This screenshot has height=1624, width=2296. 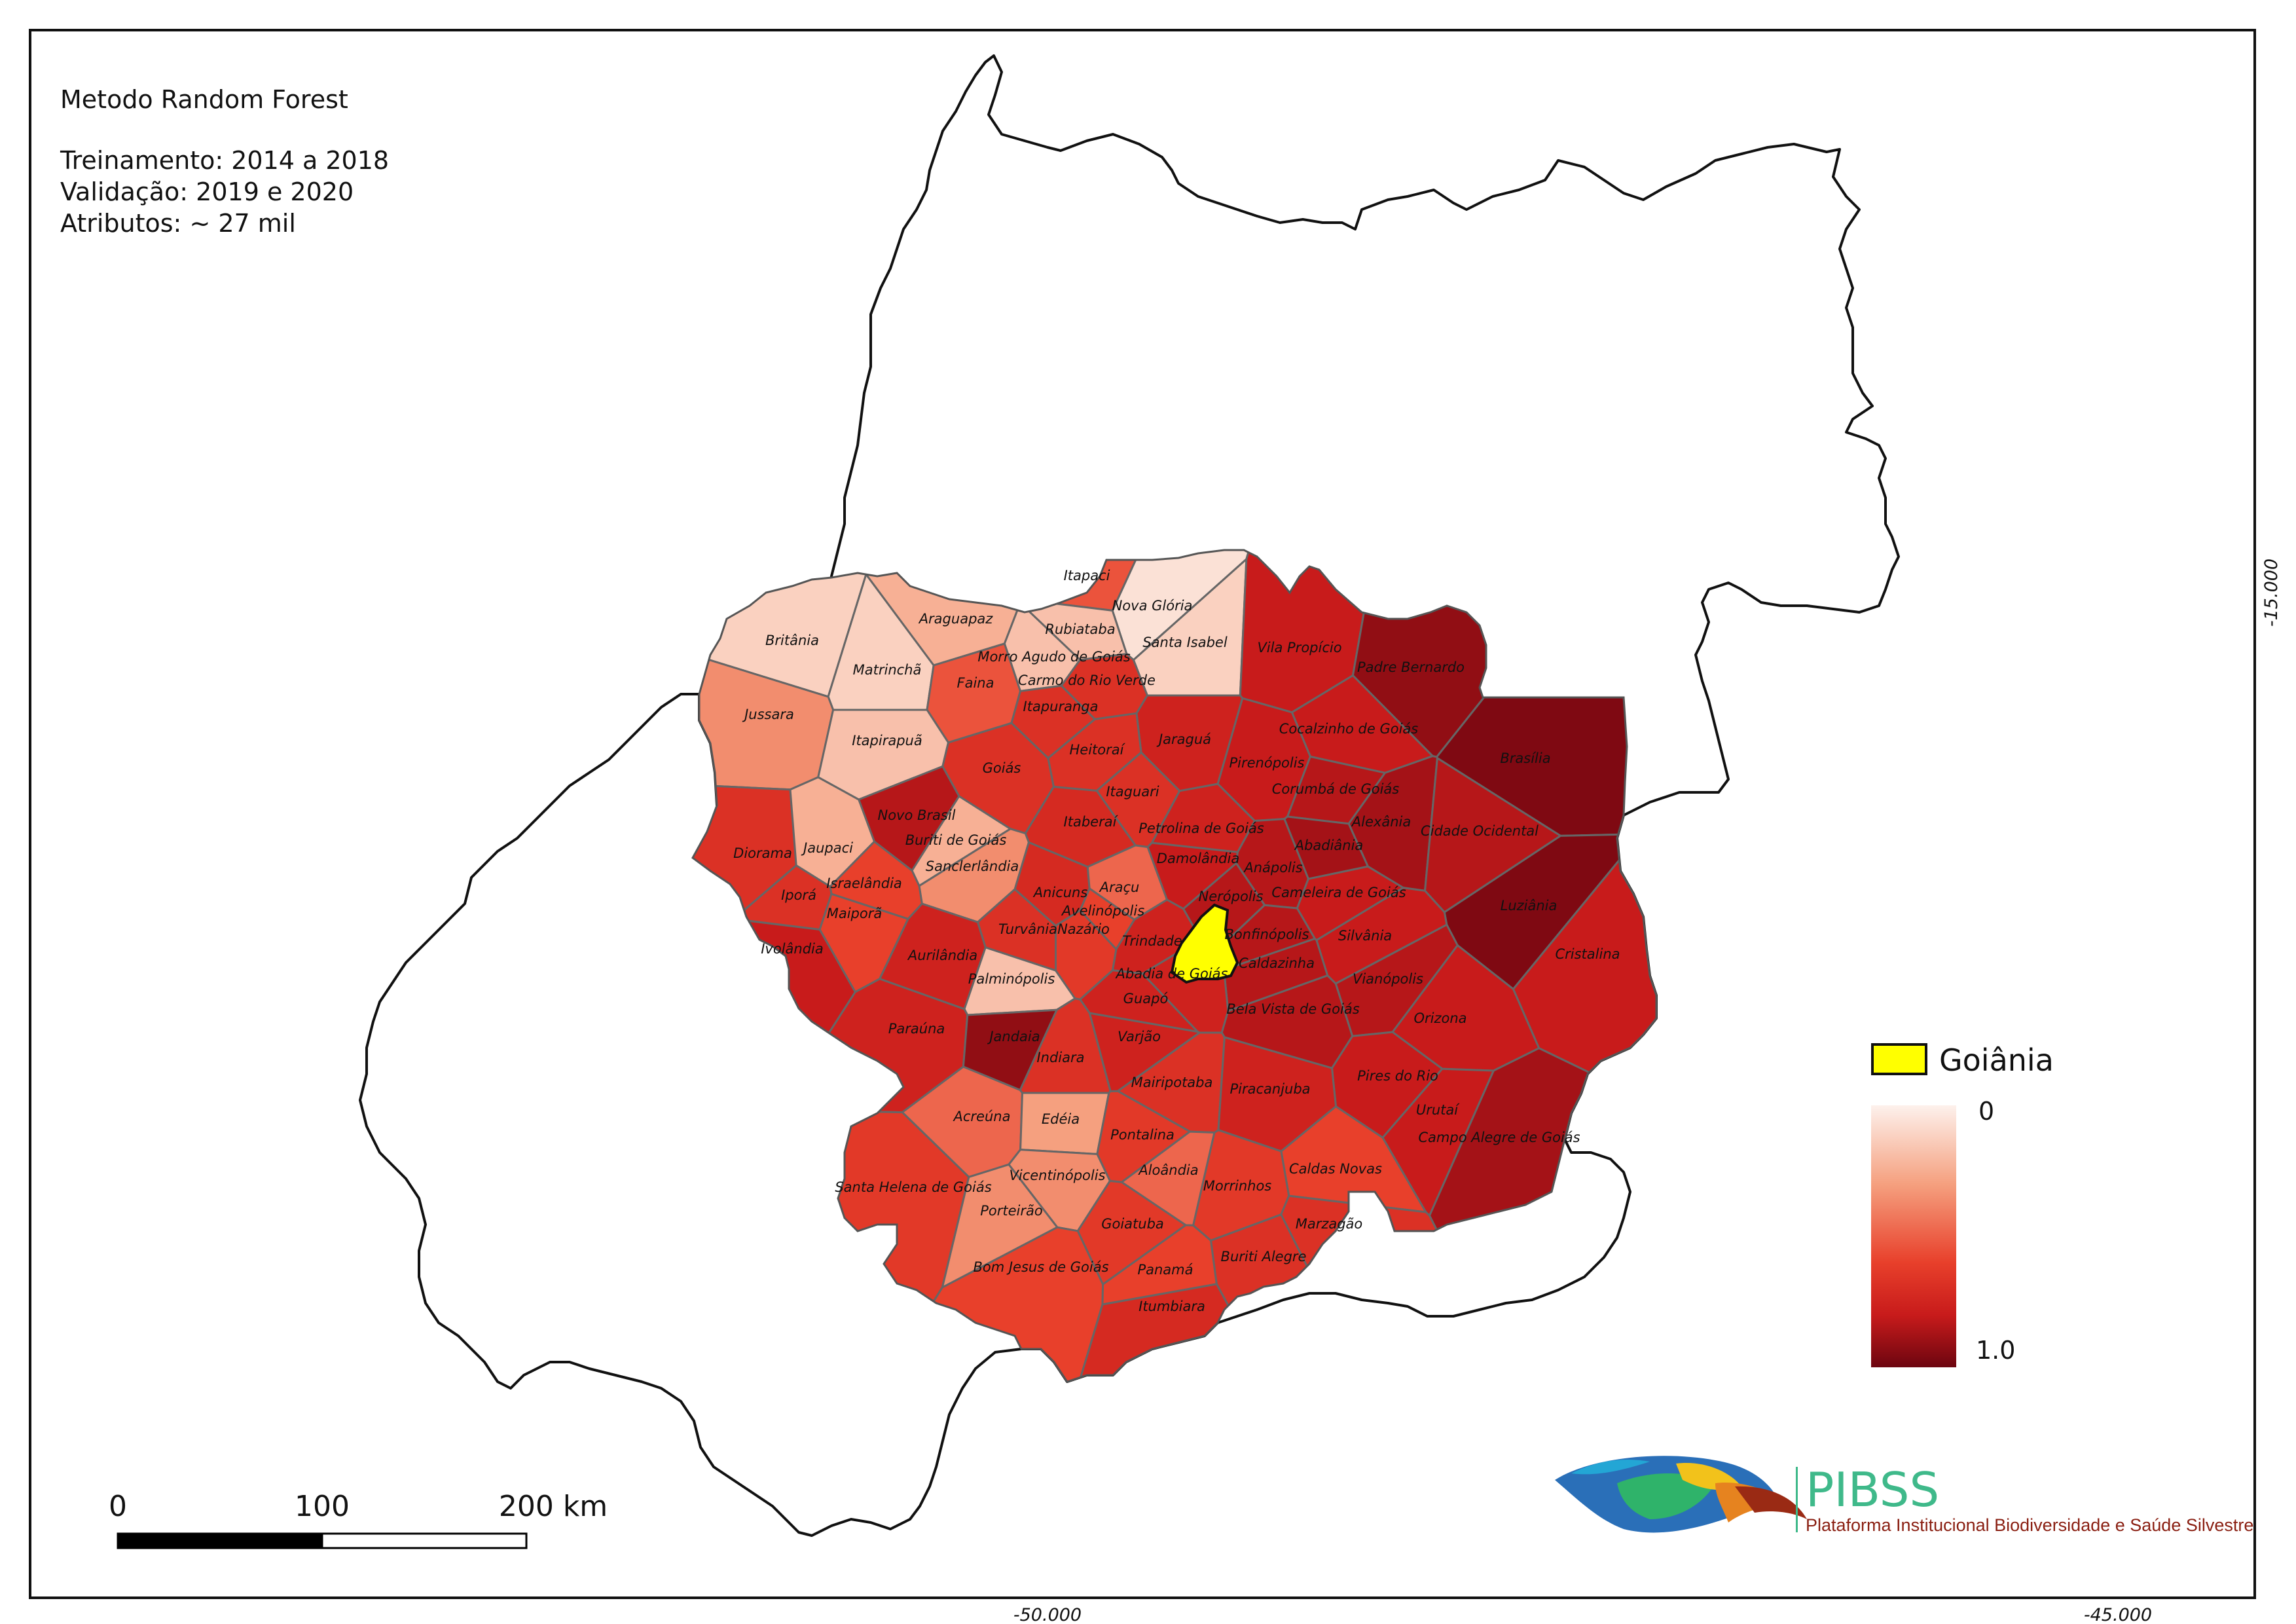 I want to click on logo-divider, so click(x=1797, y=1499).